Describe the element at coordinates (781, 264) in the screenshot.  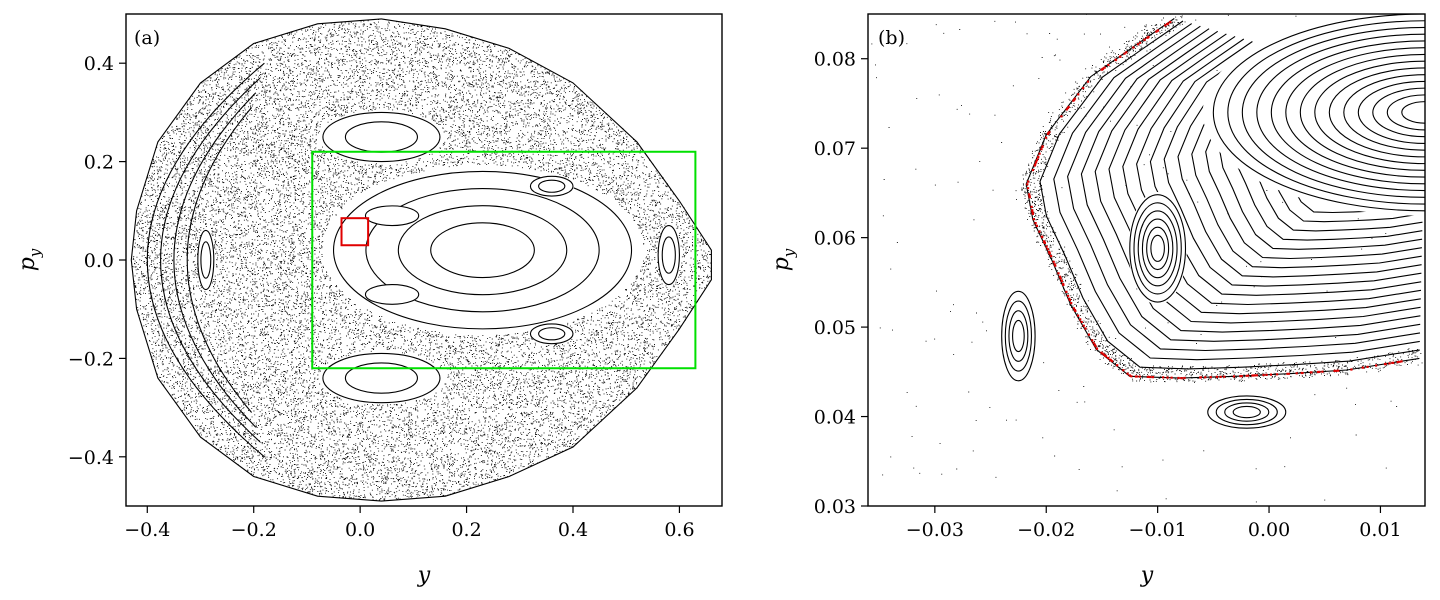
I see `panel-b-y-axis-label-main: p` at that location.